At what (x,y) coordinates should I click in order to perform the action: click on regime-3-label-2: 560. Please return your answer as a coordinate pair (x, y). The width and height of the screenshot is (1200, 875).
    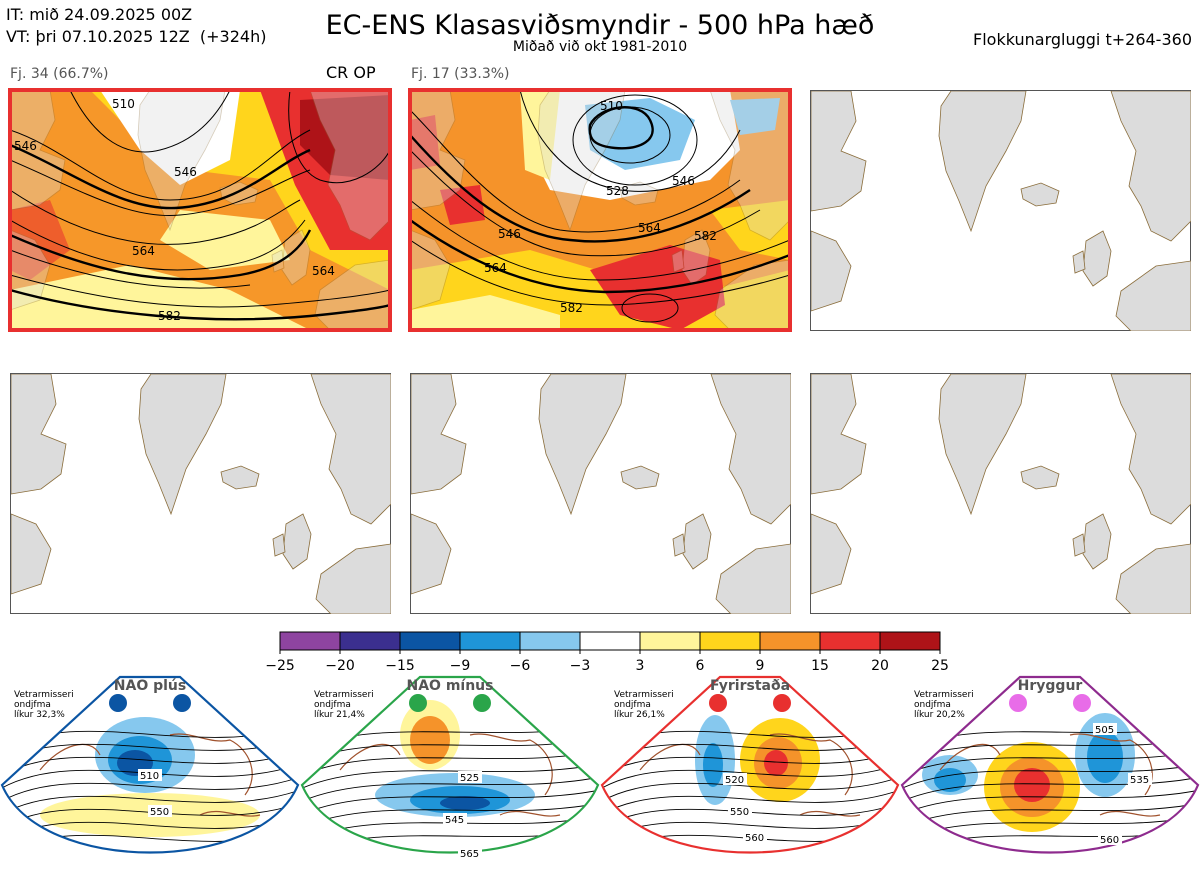
    Looking at the image, I should click on (754, 838).